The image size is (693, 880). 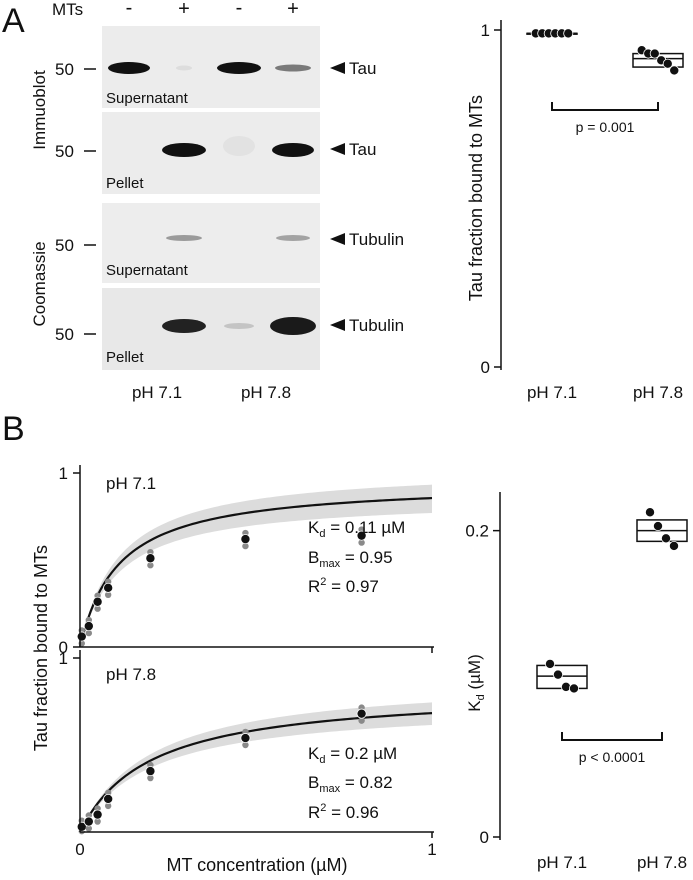 I want to click on fit-bmax-ph78: Bmax = 0.82, so click(x=350, y=784).